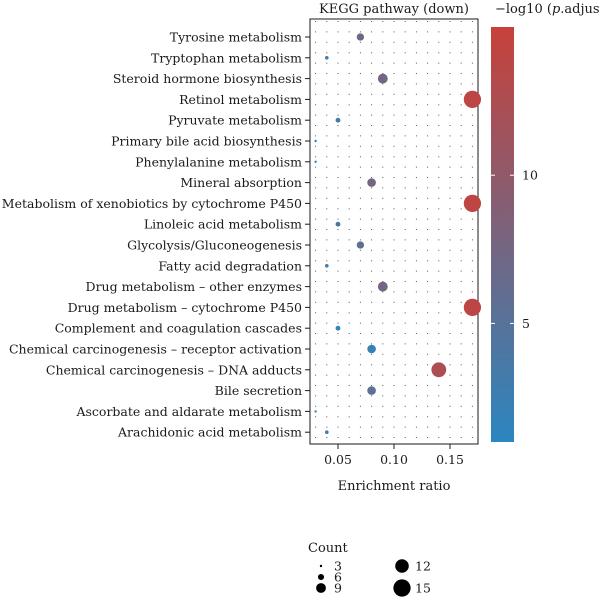  What do you see at coordinates (338, 577) in the screenshot?
I see `size-legend-label: 6` at bounding box center [338, 577].